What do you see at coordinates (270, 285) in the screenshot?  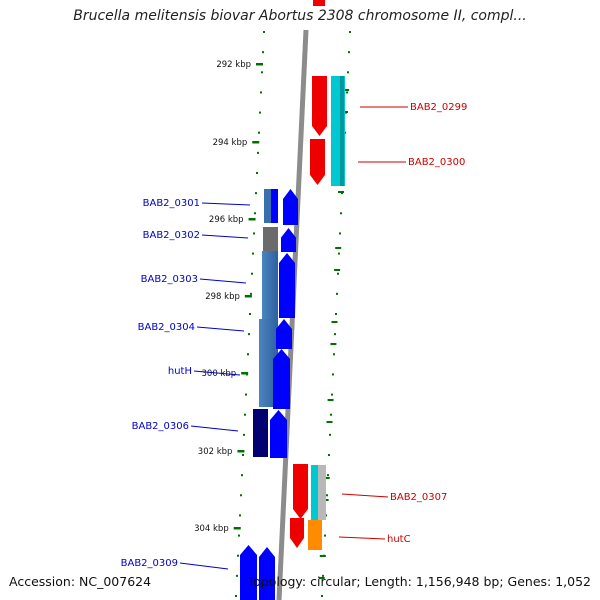 I see `feature-band-blue` at bounding box center [270, 285].